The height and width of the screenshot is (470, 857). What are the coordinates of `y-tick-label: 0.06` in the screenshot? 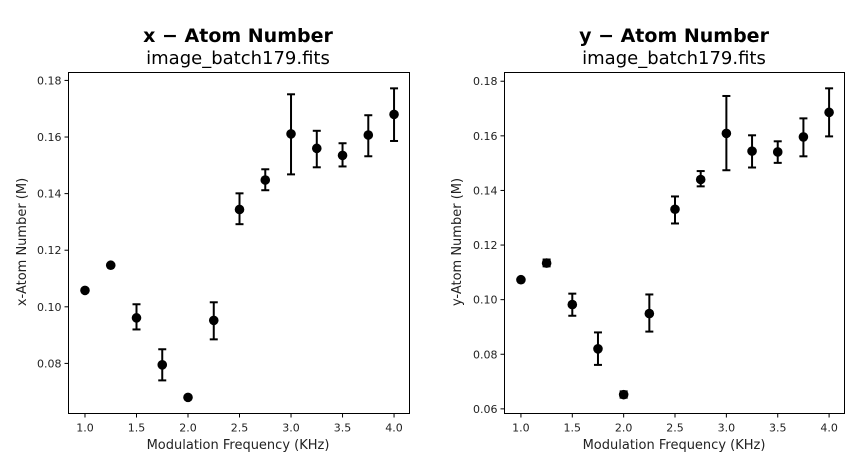 It's located at (485, 409).